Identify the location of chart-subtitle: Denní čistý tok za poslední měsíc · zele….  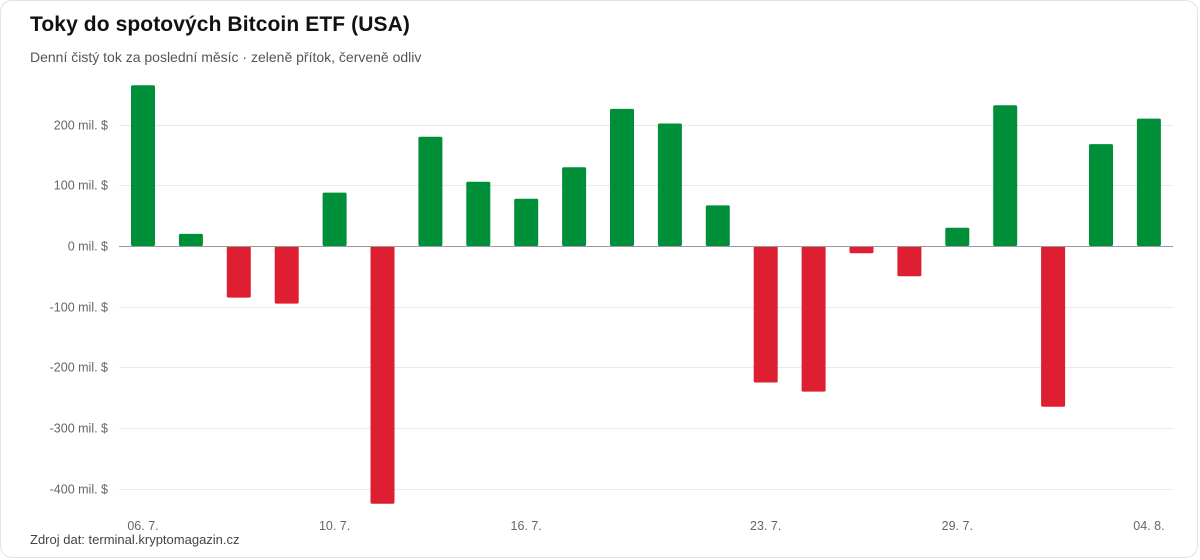
(226, 57).